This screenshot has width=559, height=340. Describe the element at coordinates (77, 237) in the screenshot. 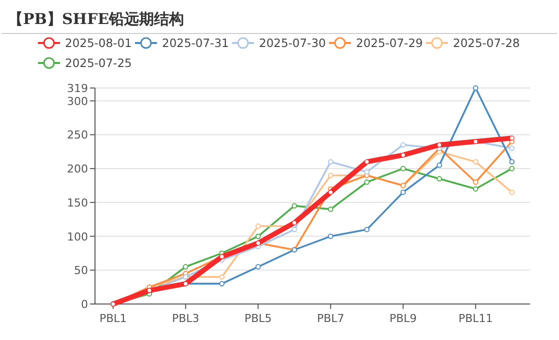

I see `y-tick-label: 100` at that location.